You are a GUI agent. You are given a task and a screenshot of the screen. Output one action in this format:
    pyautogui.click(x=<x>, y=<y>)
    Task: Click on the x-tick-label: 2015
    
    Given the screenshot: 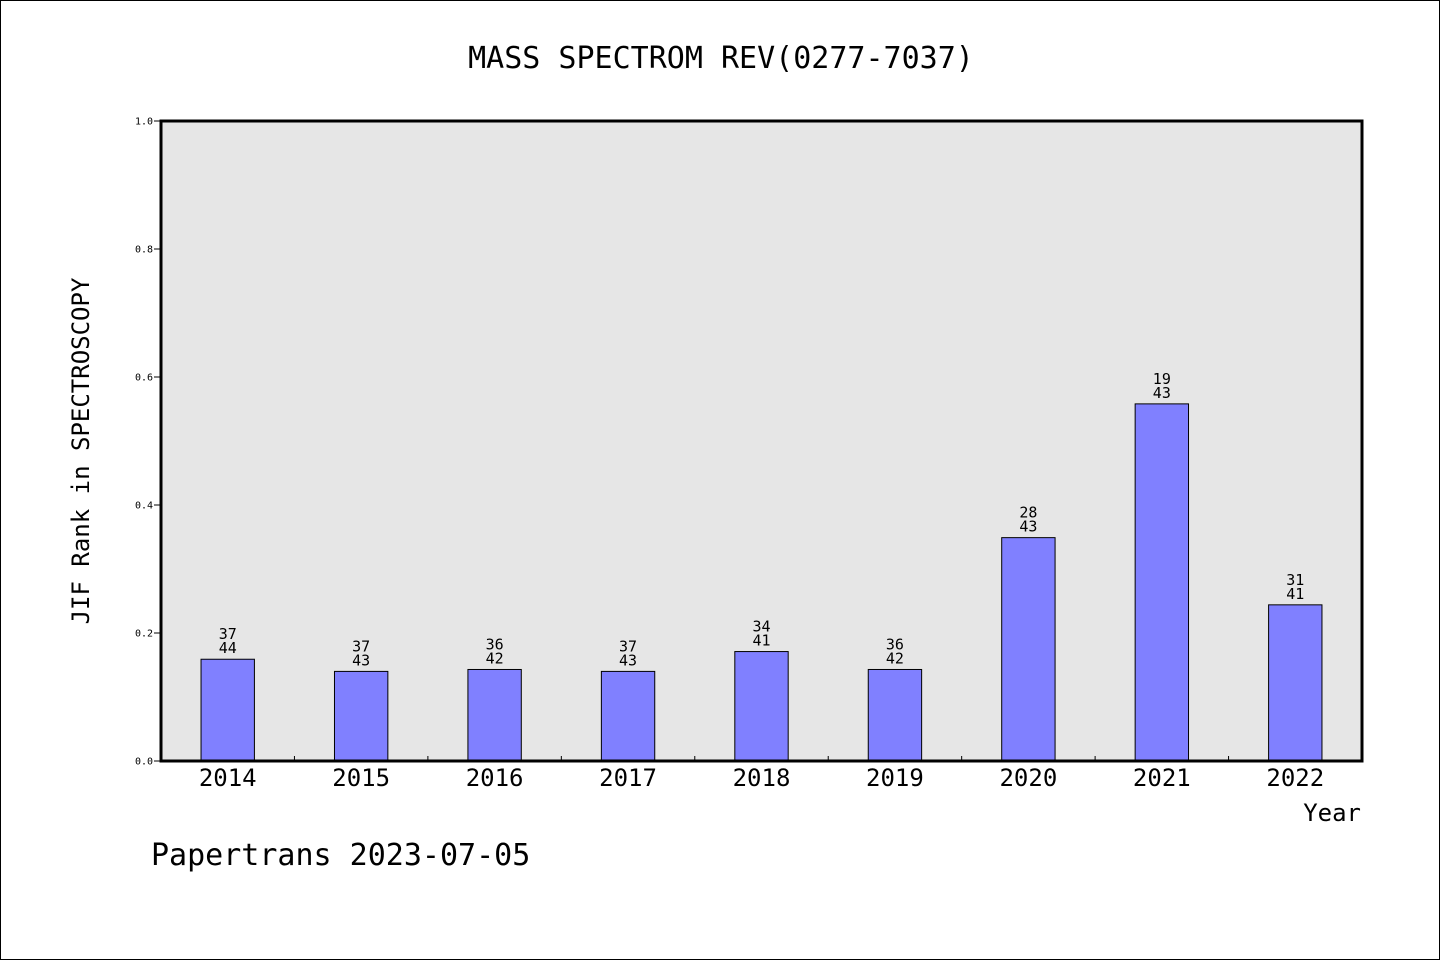 What is the action you would take?
    pyautogui.click(x=361, y=778)
    